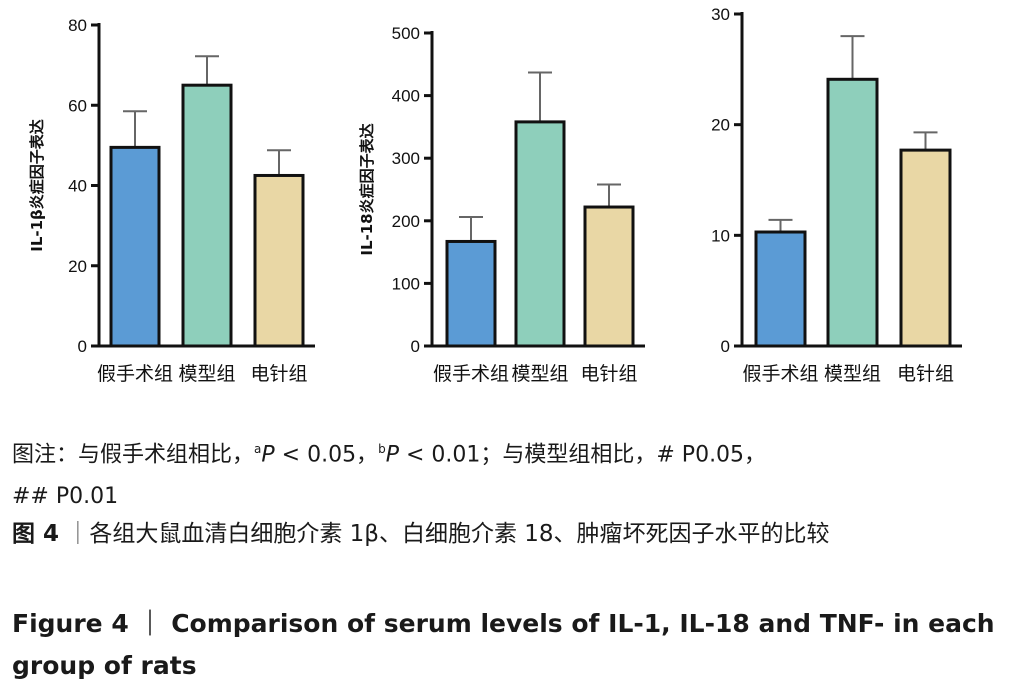 The width and height of the screenshot is (1011, 693). Describe the element at coordinates (392, 455) in the screenshot. I see `note-b-p: P` at that location.